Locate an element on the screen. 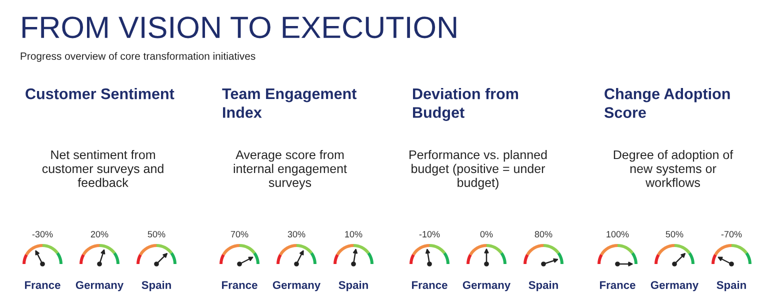 Image resolution: width=770 pixels, height=300 pixels. data-label: 20% is located at coordinates (99, 234).